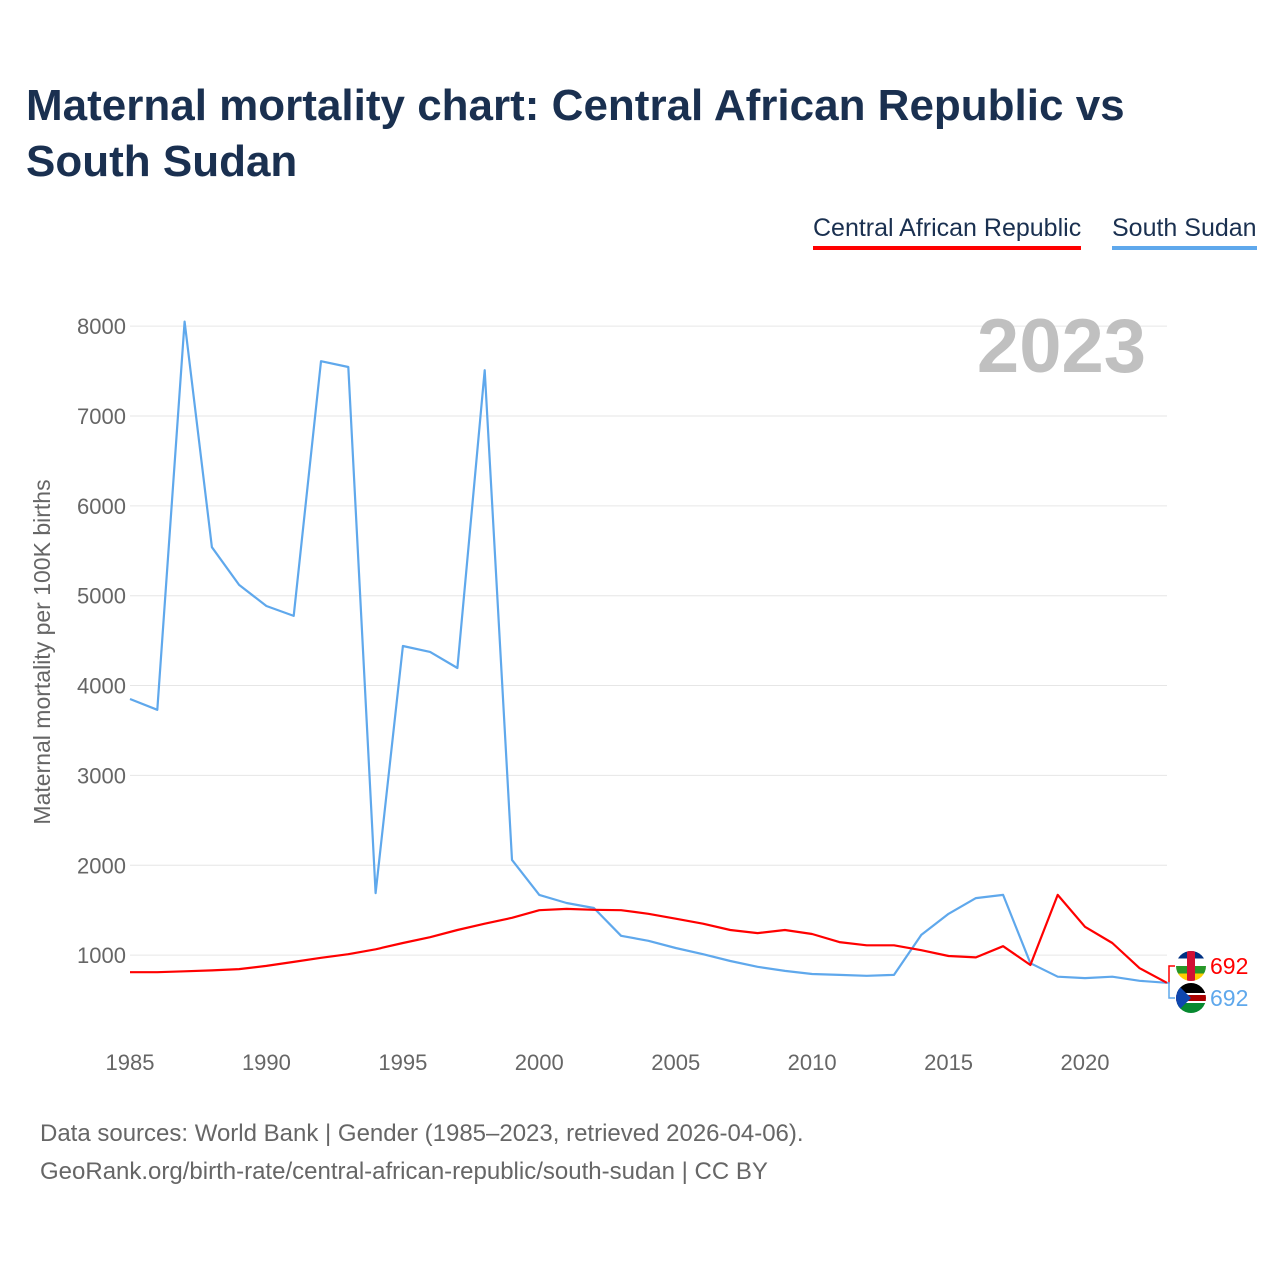  What do you see at coordinates (1171, 974) in the screenshot?
I see `end-connector-car` at bounding box center [1171, 974].